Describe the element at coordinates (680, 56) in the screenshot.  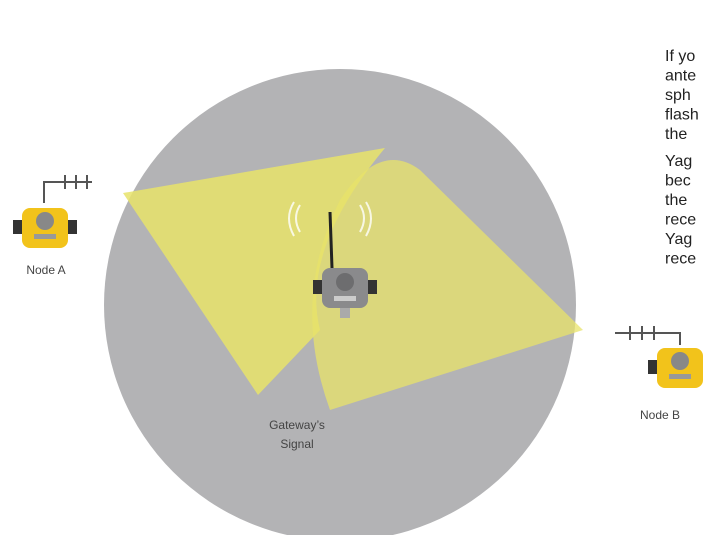
I see `paragraph-line: If yo` at that location.